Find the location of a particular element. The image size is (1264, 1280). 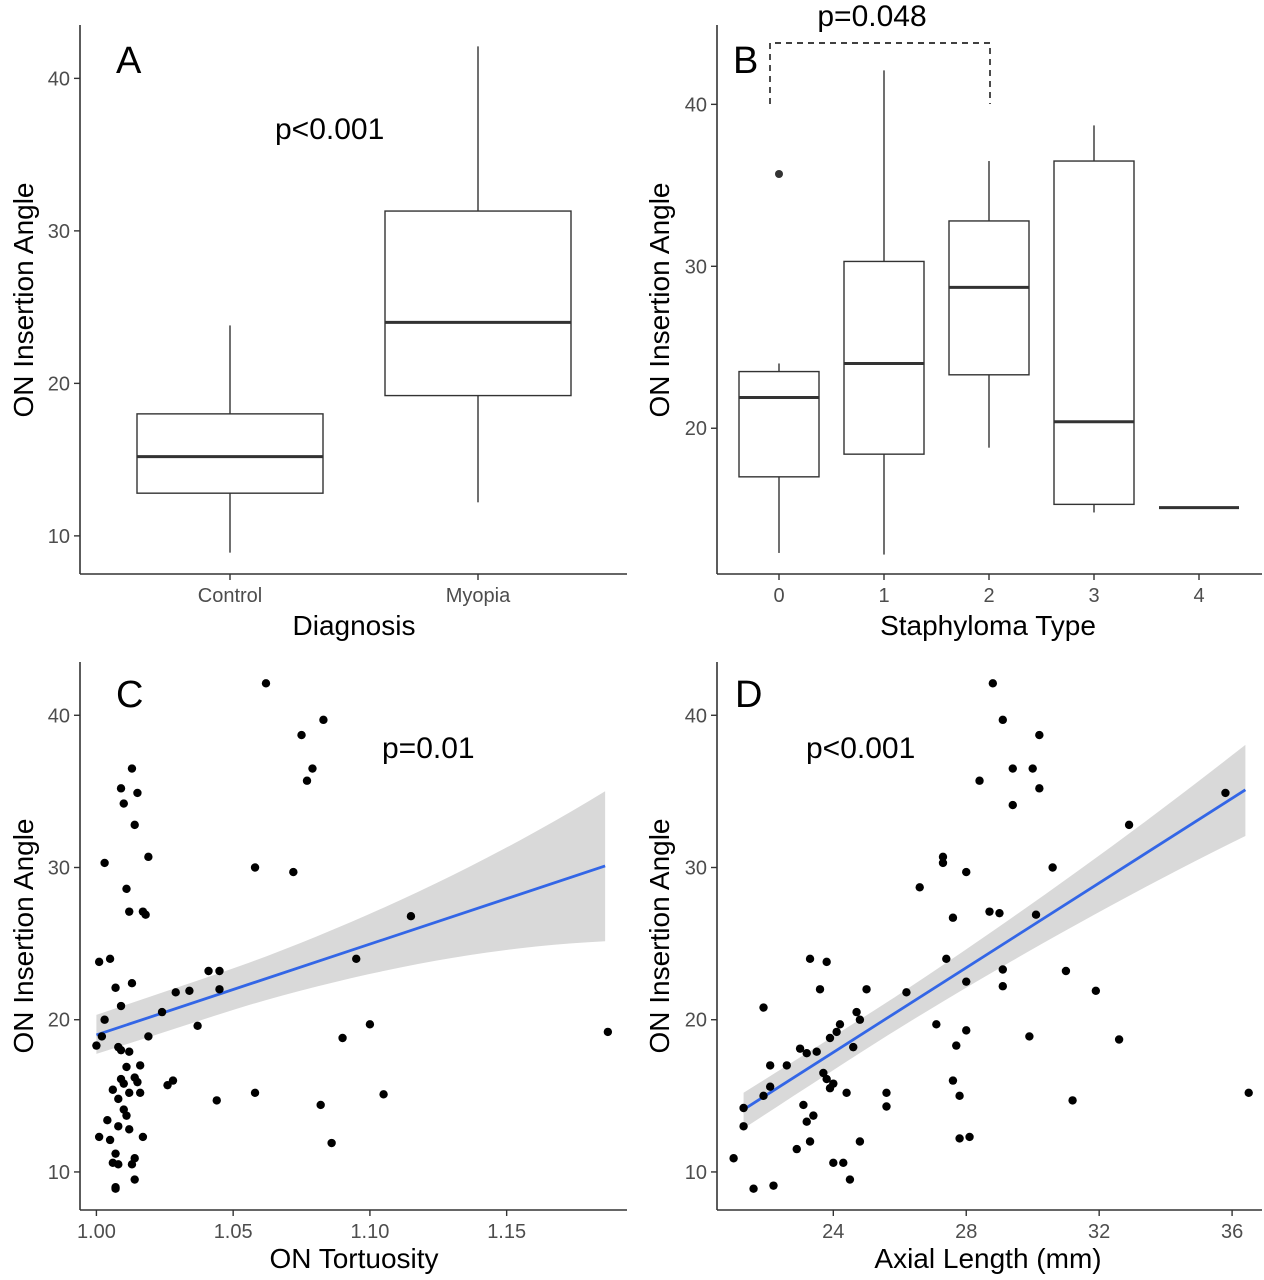

panel-a-y-tick-label: 30 is located at coordinates (59, 232).